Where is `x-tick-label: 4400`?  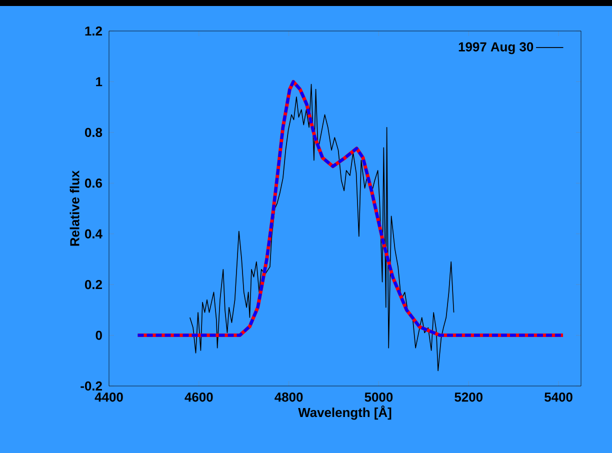
x-tick-label: 4400 is located at coordinates (108, 397).